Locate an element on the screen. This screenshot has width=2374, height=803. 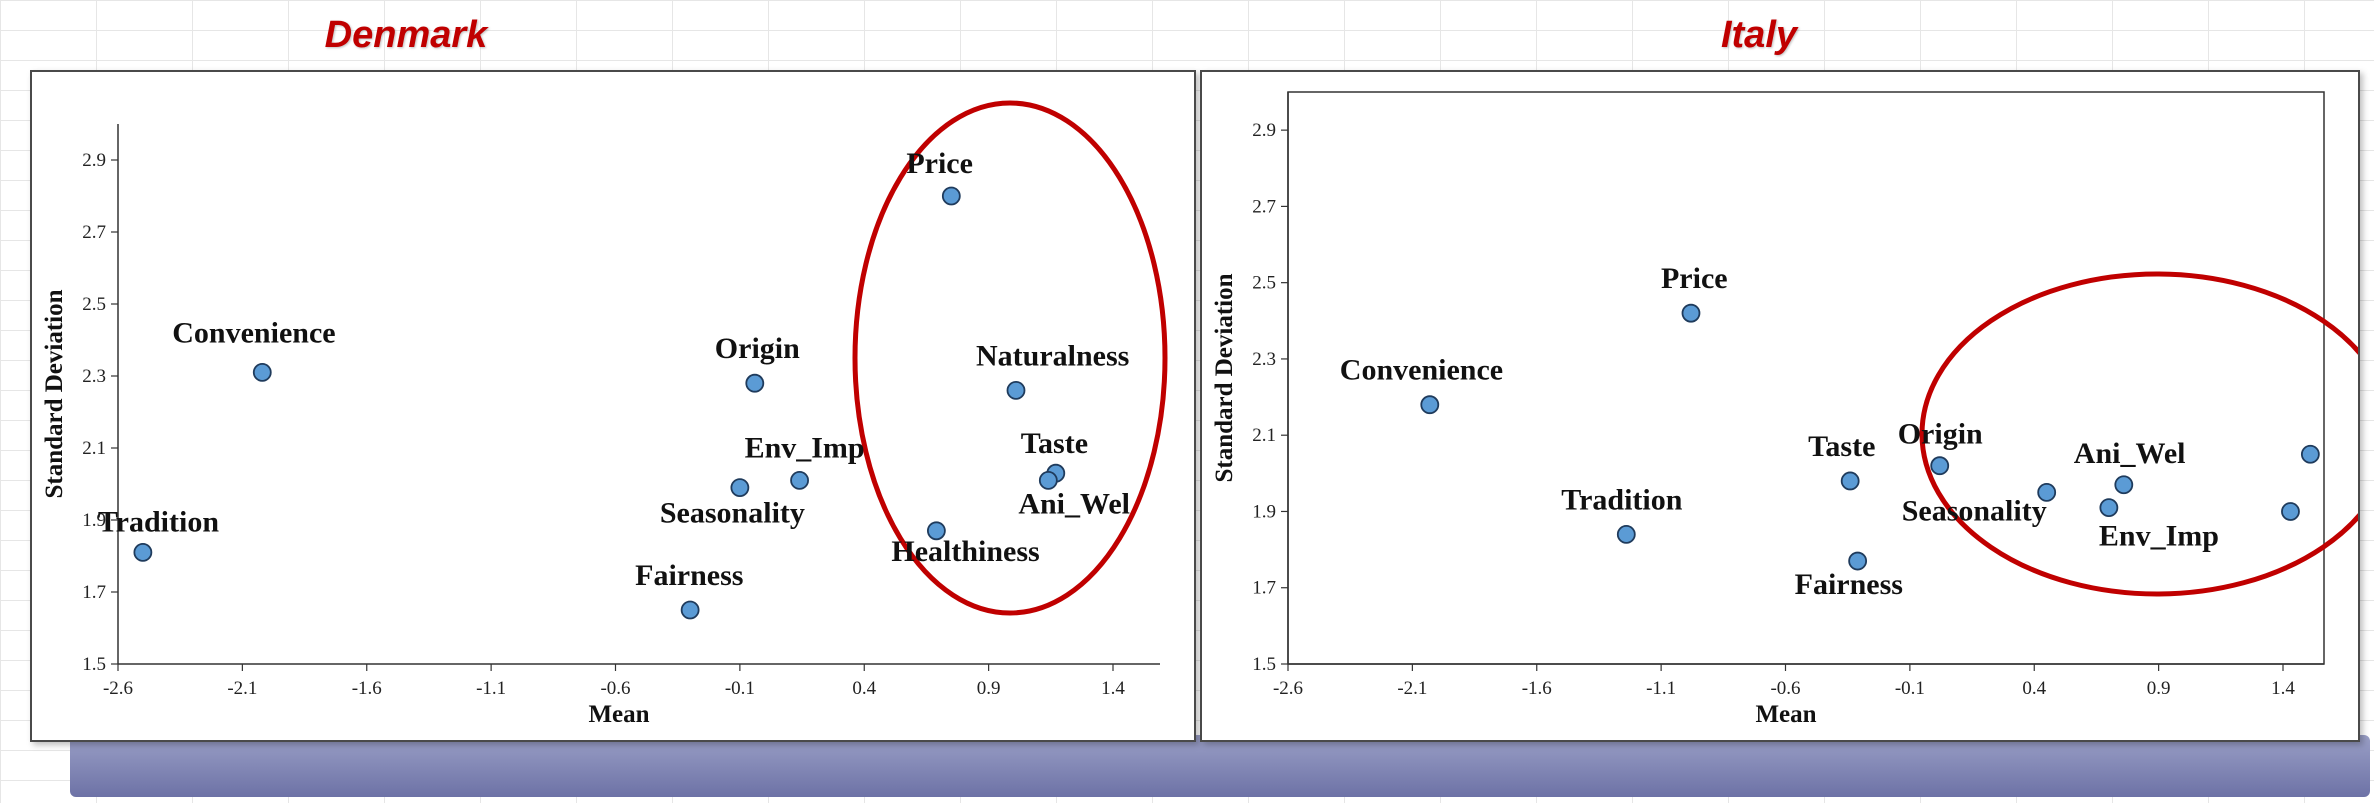
point-label: Healthiness is located at coordinates (965, 551).